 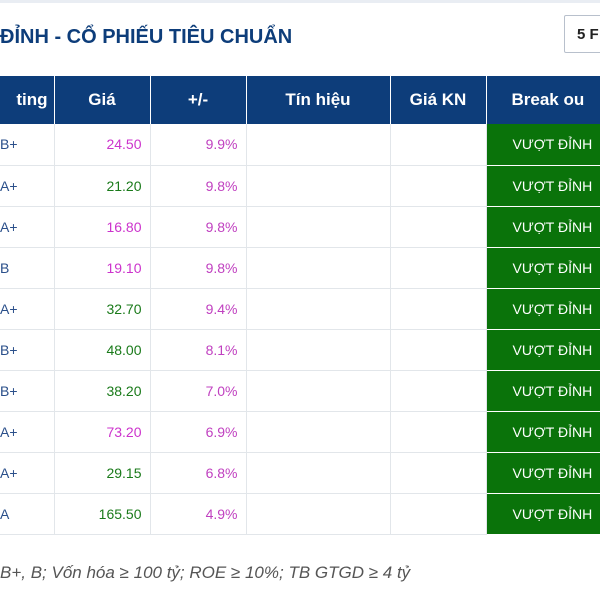 What do you see at coordinates (27, 100) in the screenshot?
I see `col-rating: ting` at bounding box center [27, 100].